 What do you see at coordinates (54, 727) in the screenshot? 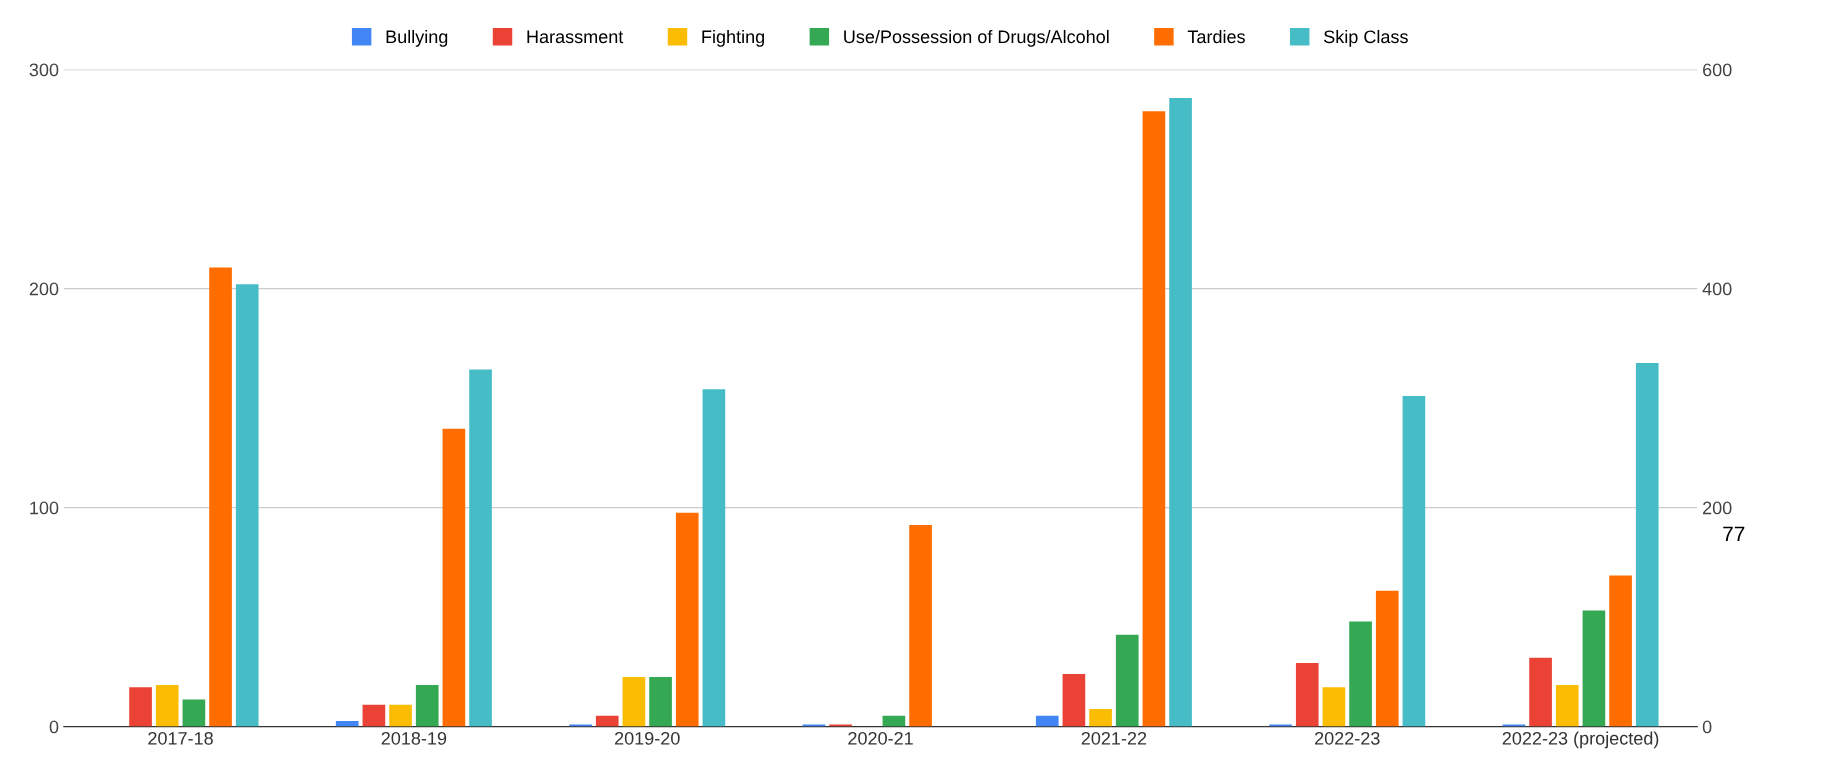
I see `y-tick-label: 0` at bounding box center [54, 727].